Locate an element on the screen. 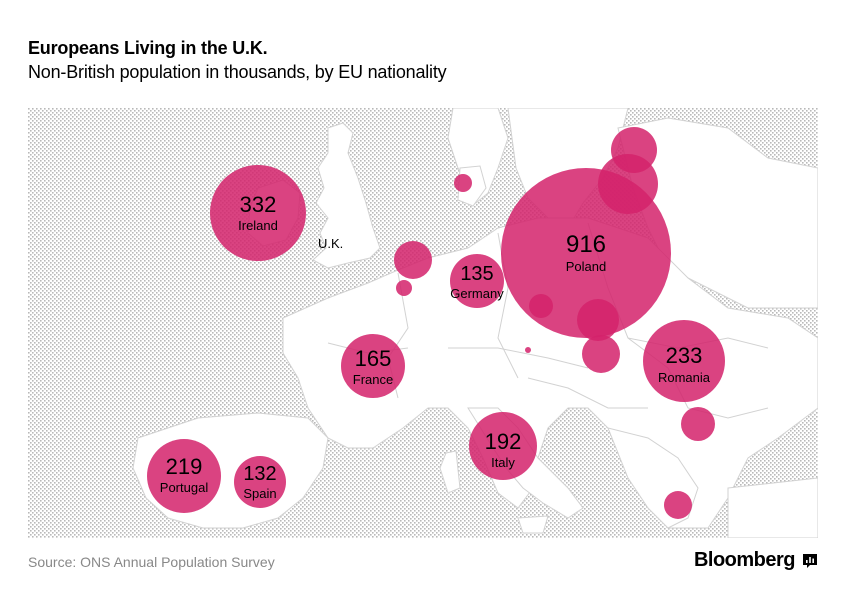  bubble-ireland is located at coordinates (258, 213).